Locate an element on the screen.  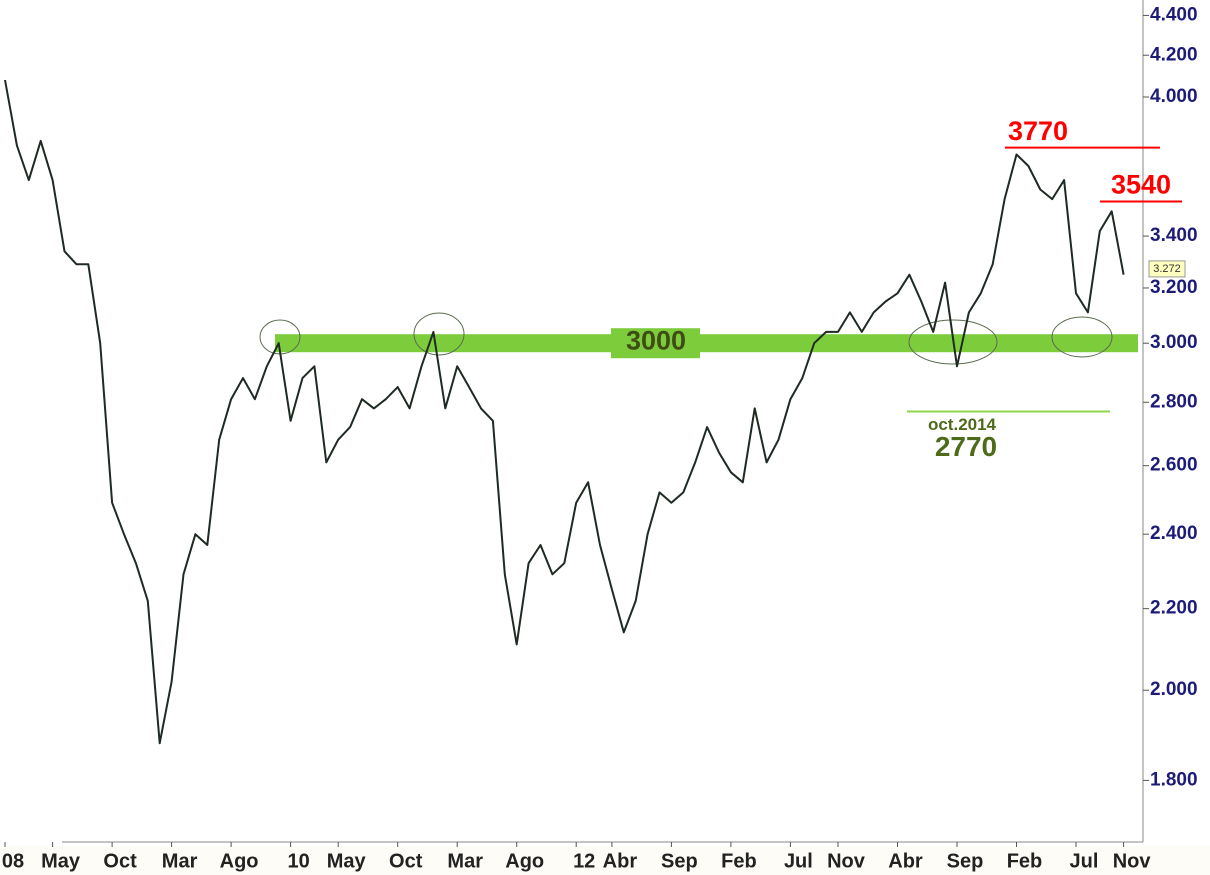
y-tick-label: 3.200 is located at coordinates (1174, 287).